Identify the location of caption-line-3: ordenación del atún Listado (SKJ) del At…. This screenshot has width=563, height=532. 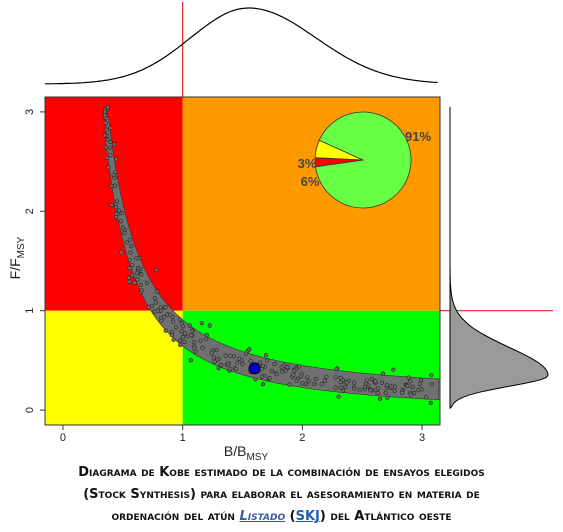
(281, 517).